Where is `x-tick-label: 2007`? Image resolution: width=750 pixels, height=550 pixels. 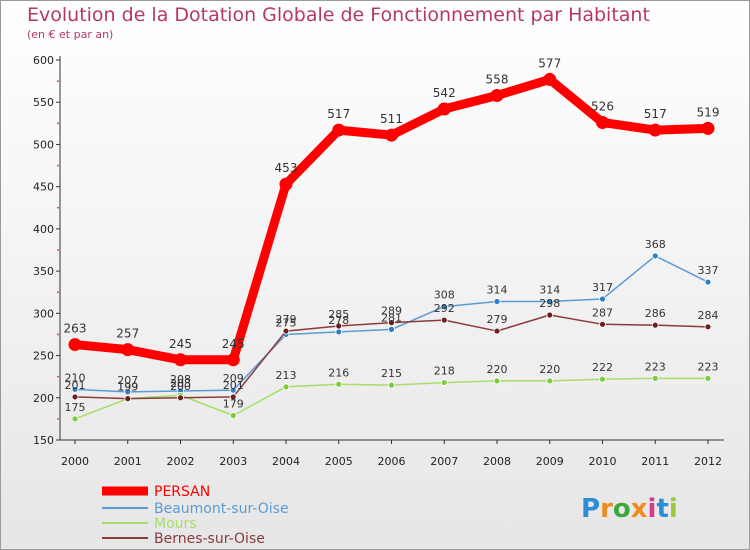 x-tick-label: 2007 is located at coordinates (444, 461).